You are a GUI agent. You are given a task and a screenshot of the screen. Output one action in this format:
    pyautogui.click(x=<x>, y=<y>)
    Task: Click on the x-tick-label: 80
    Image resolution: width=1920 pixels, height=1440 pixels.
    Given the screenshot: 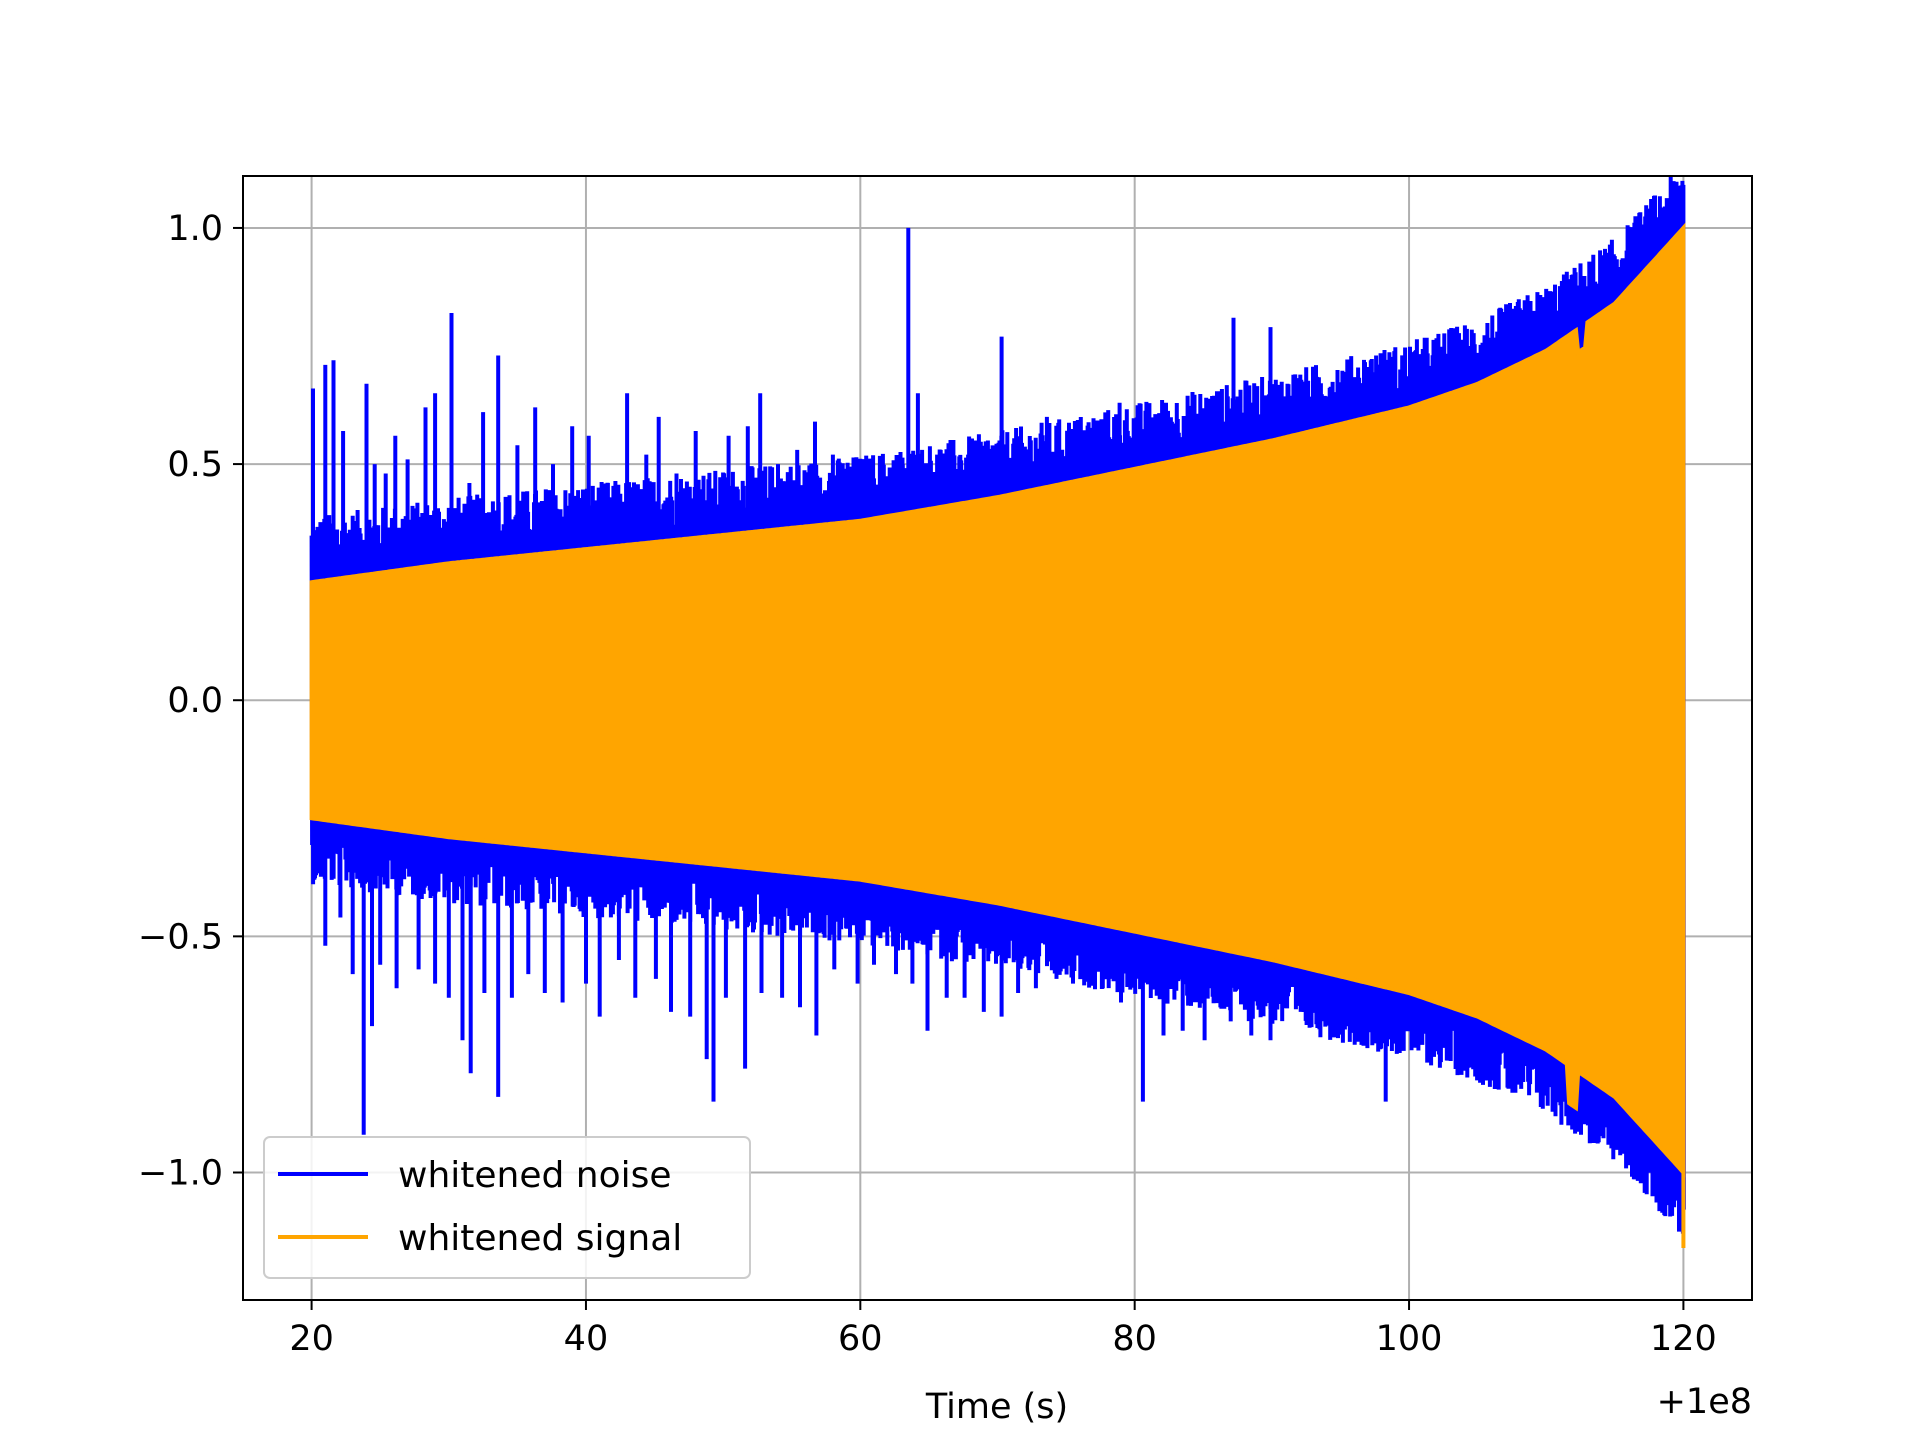 What is the action you would take?
    pyautogui.click(x=1134, y=1339)
    